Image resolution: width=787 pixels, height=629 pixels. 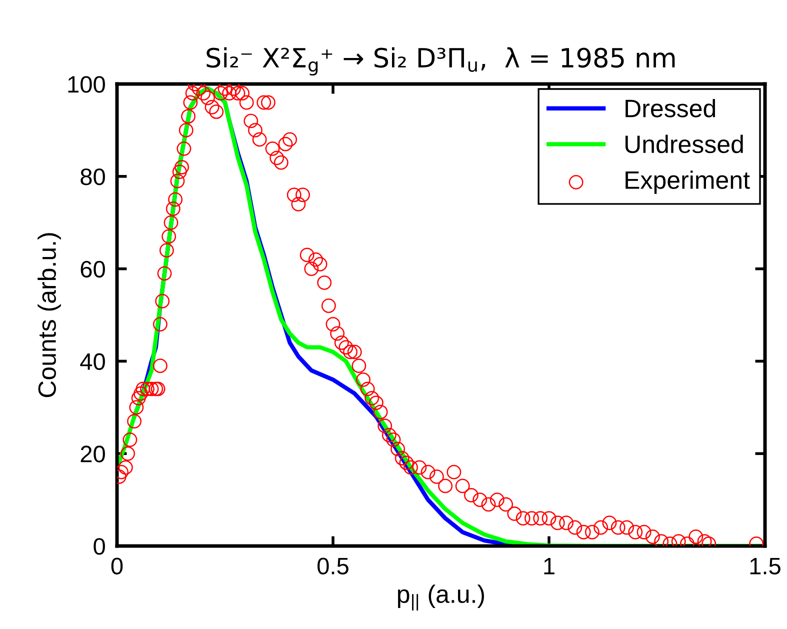 I want to click on y-axis-title: Counts (arb.u.), so click(x=49, y=315).